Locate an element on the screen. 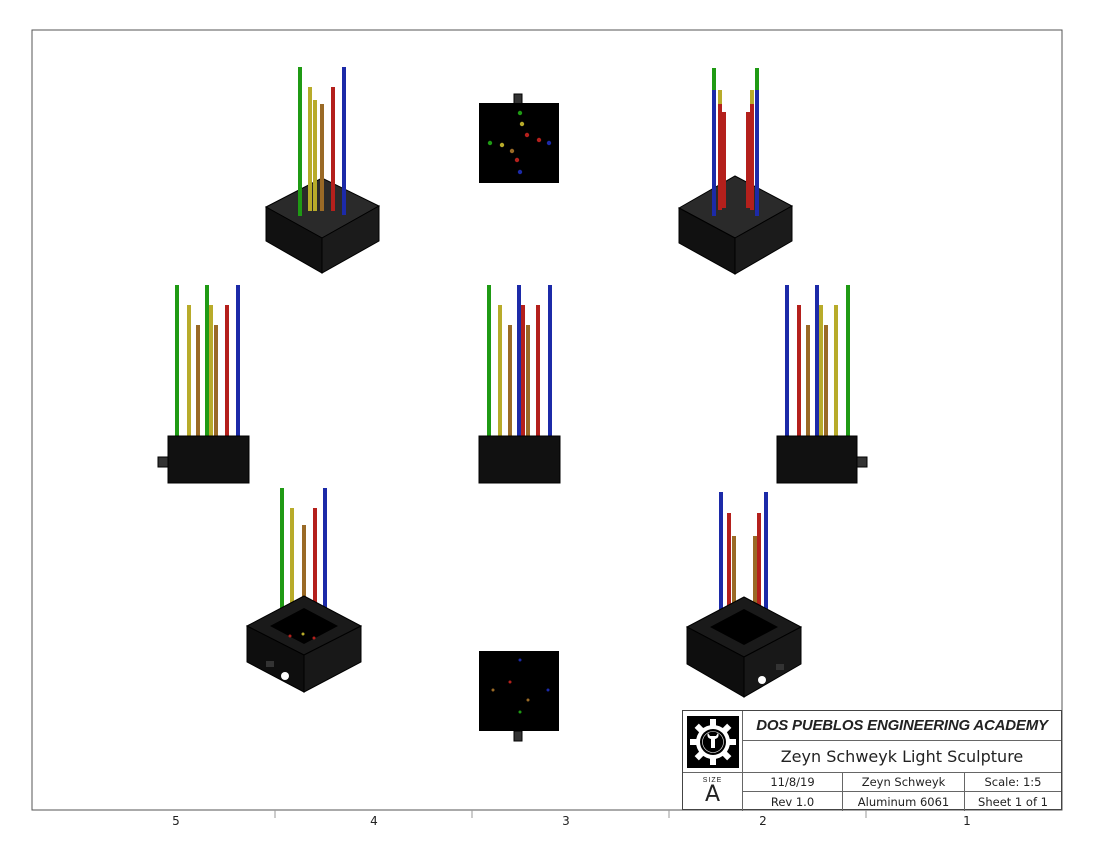  organization-name: DOS PUEBLOS ENGINEERING ACADEMY is located at coordinates (902, 726).